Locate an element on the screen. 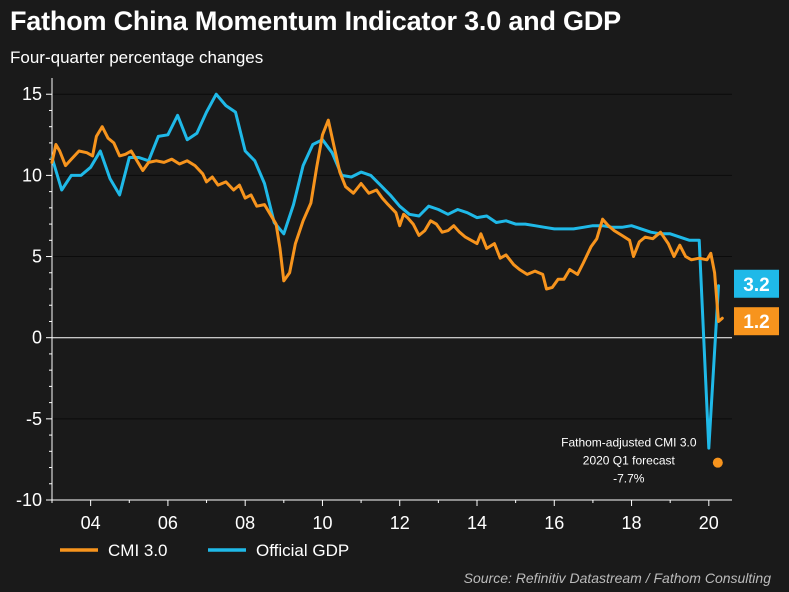 This screenshot has height=592, width=789. end-label-text: 1.2 is located at coordinates (756, 322).